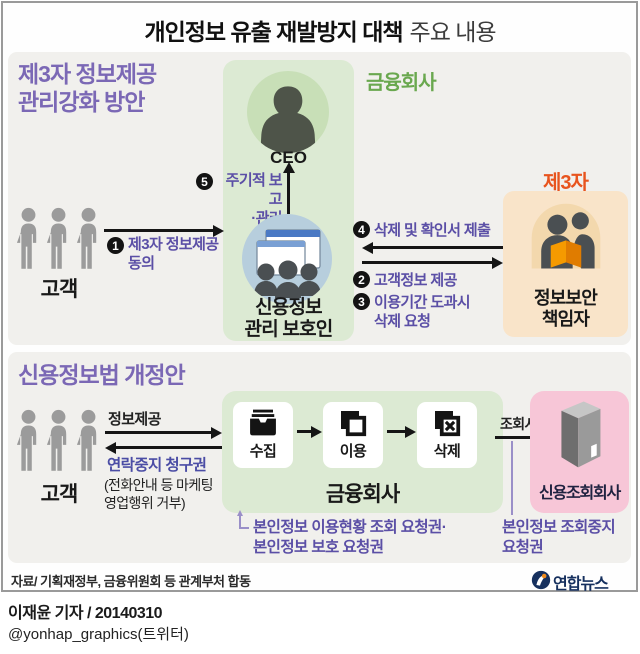 The width and height of the screenshot is (640, 654). Describe the element at coordinates (432, 247) in the screenshot. I see `submit-confirm-arrow` at that location.